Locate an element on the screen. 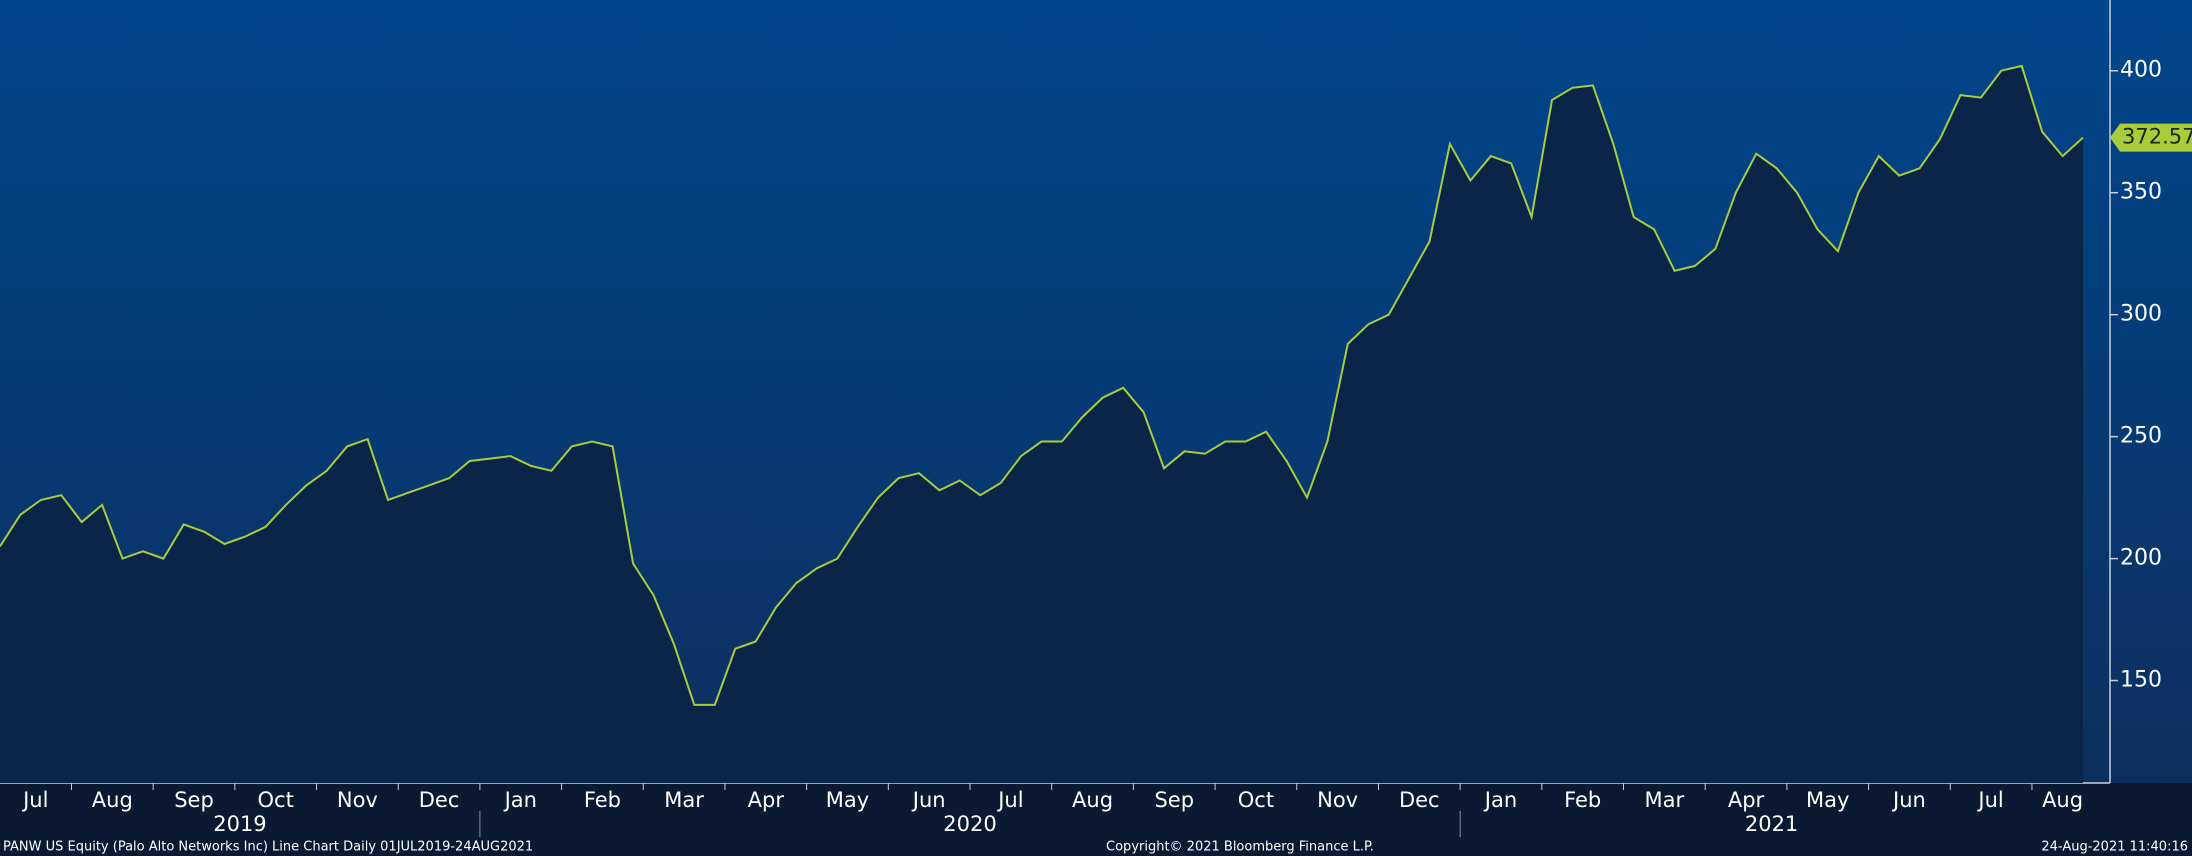 This screenshot has width=2192, height=856. year-label: 2019 is located at coordinates (239, 824).